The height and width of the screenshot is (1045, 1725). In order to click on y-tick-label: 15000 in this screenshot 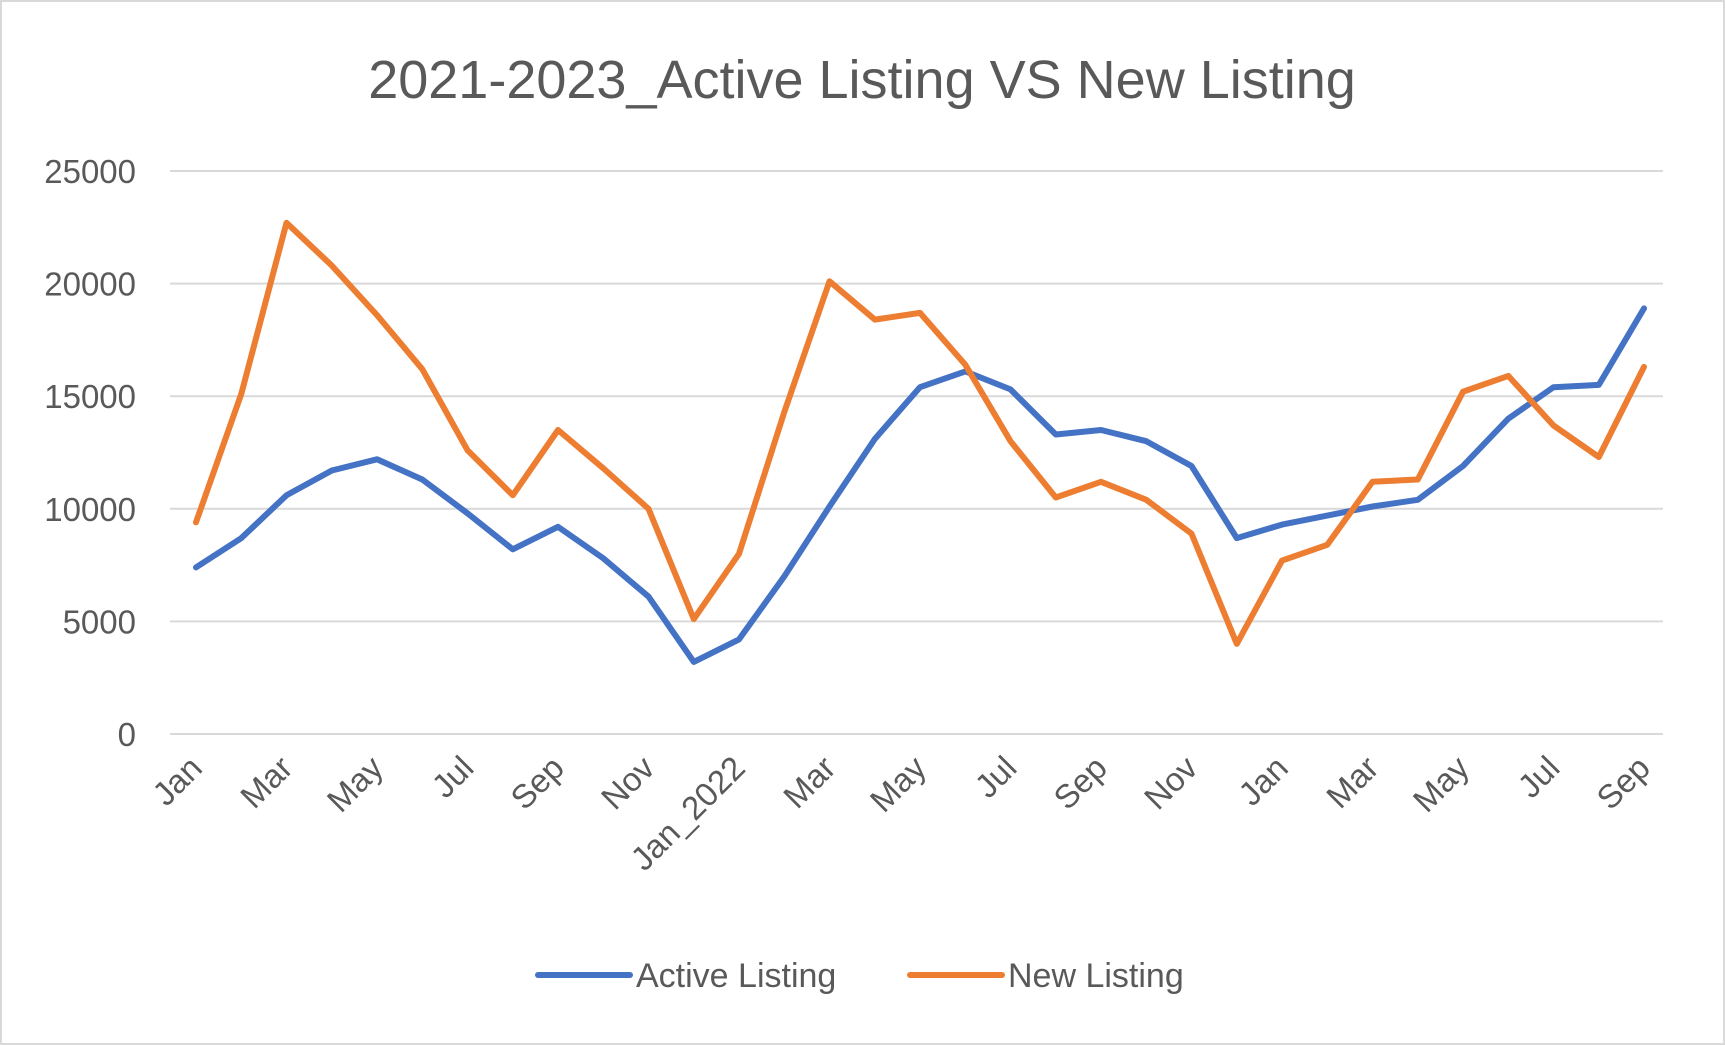, I will do `click(90, 396)`.